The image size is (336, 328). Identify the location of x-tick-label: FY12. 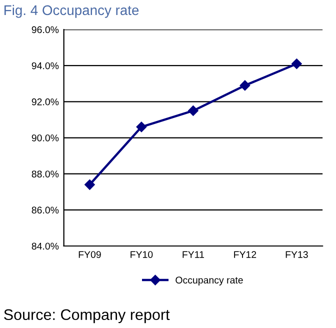
(245, 254).